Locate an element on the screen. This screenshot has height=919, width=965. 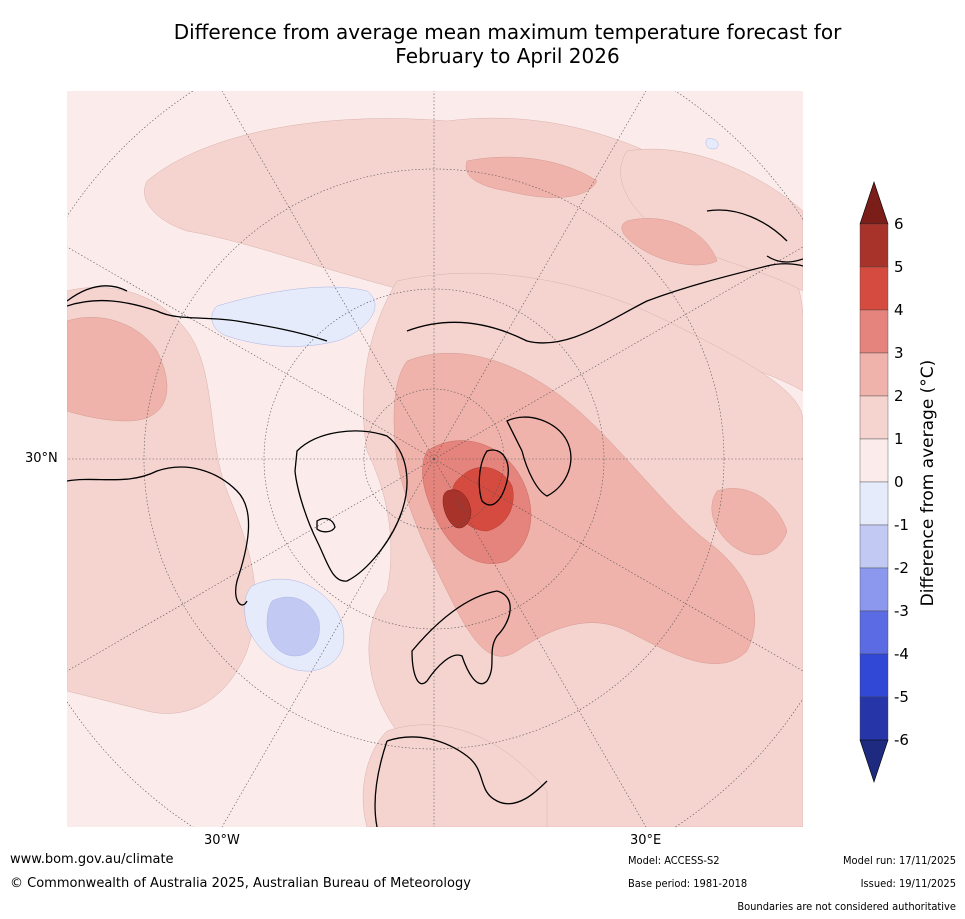
colorbar is located at coordinates (874, 482).